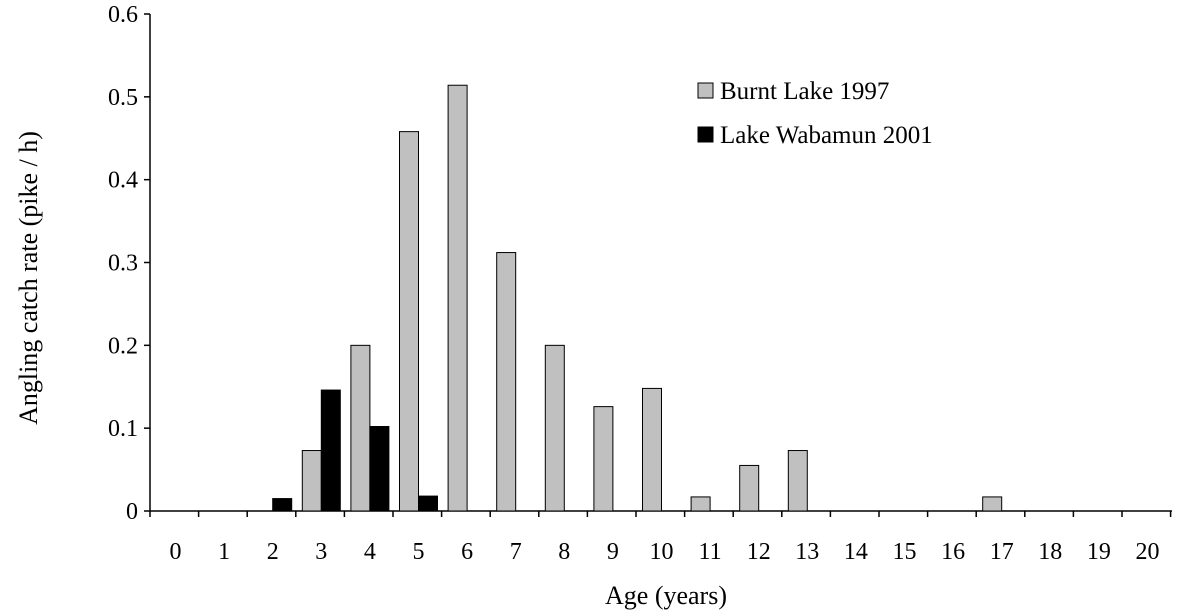 Image resolution: width=1177 pixels, height=615 pixels. I want to click on x-tick-label: 7, so click(516, 552).